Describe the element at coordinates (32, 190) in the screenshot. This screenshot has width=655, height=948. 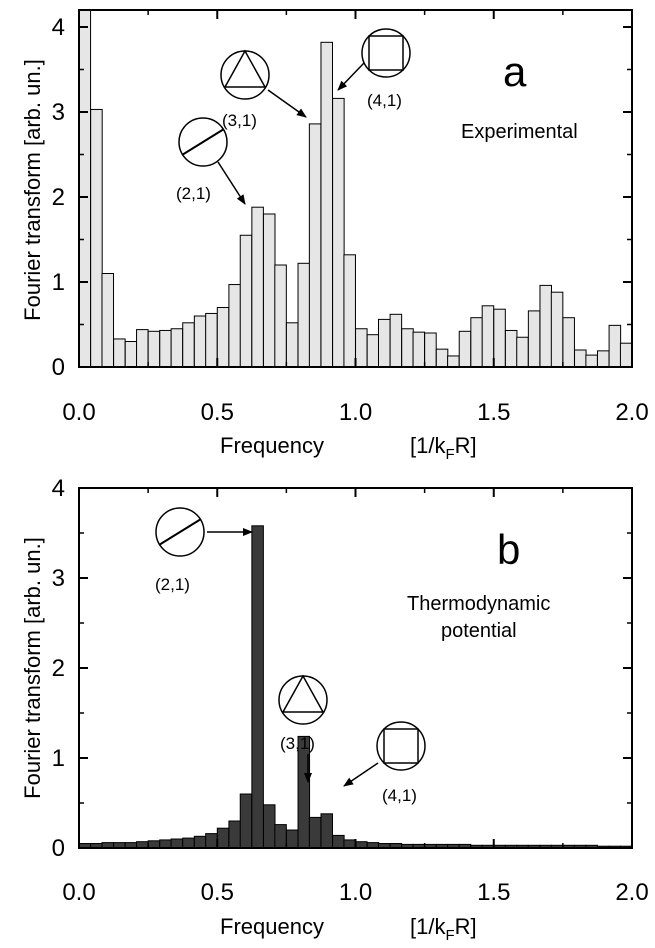
I see `panel-a-y-axis-title: Fourier transform [arb. un.]` at that location.